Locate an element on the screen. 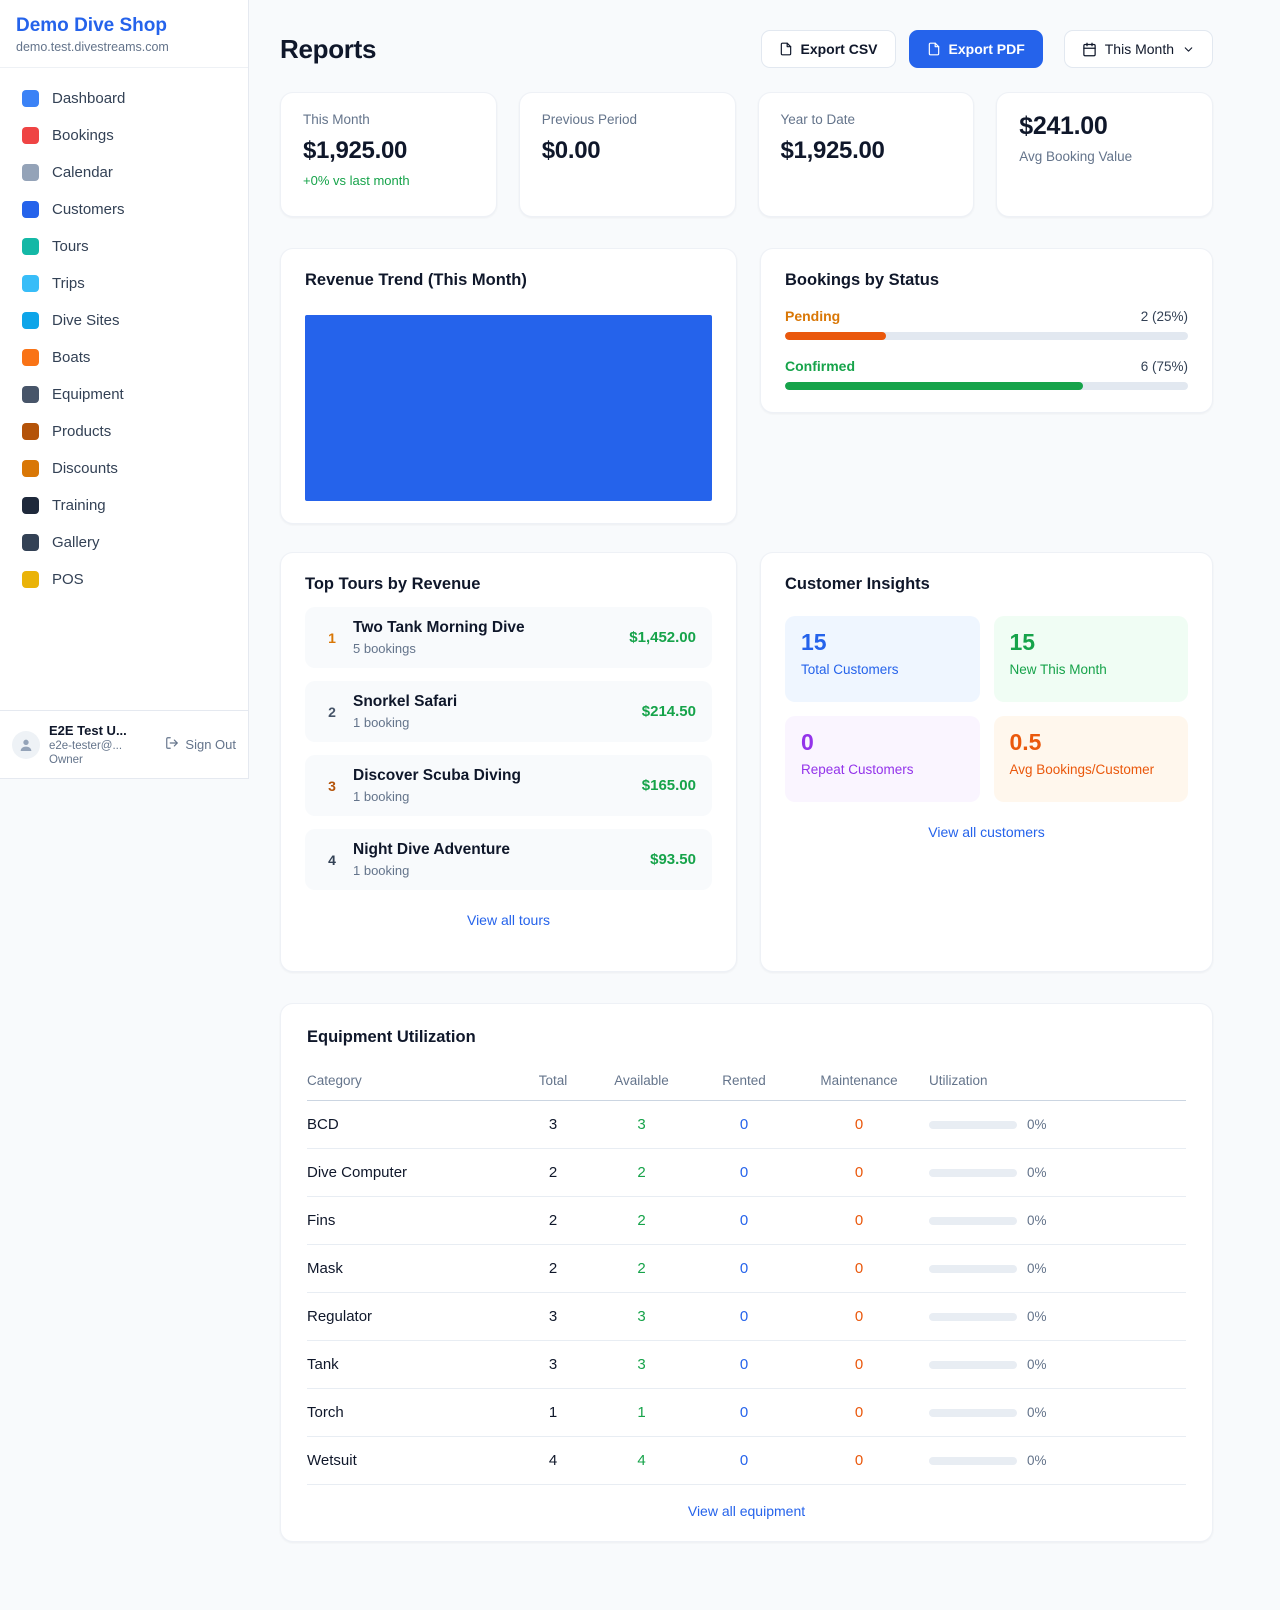 Image resolution: width=1280 pixels, height=1610 pixels. sidebar-item-pos: POS is located at coordinates (124, 579).